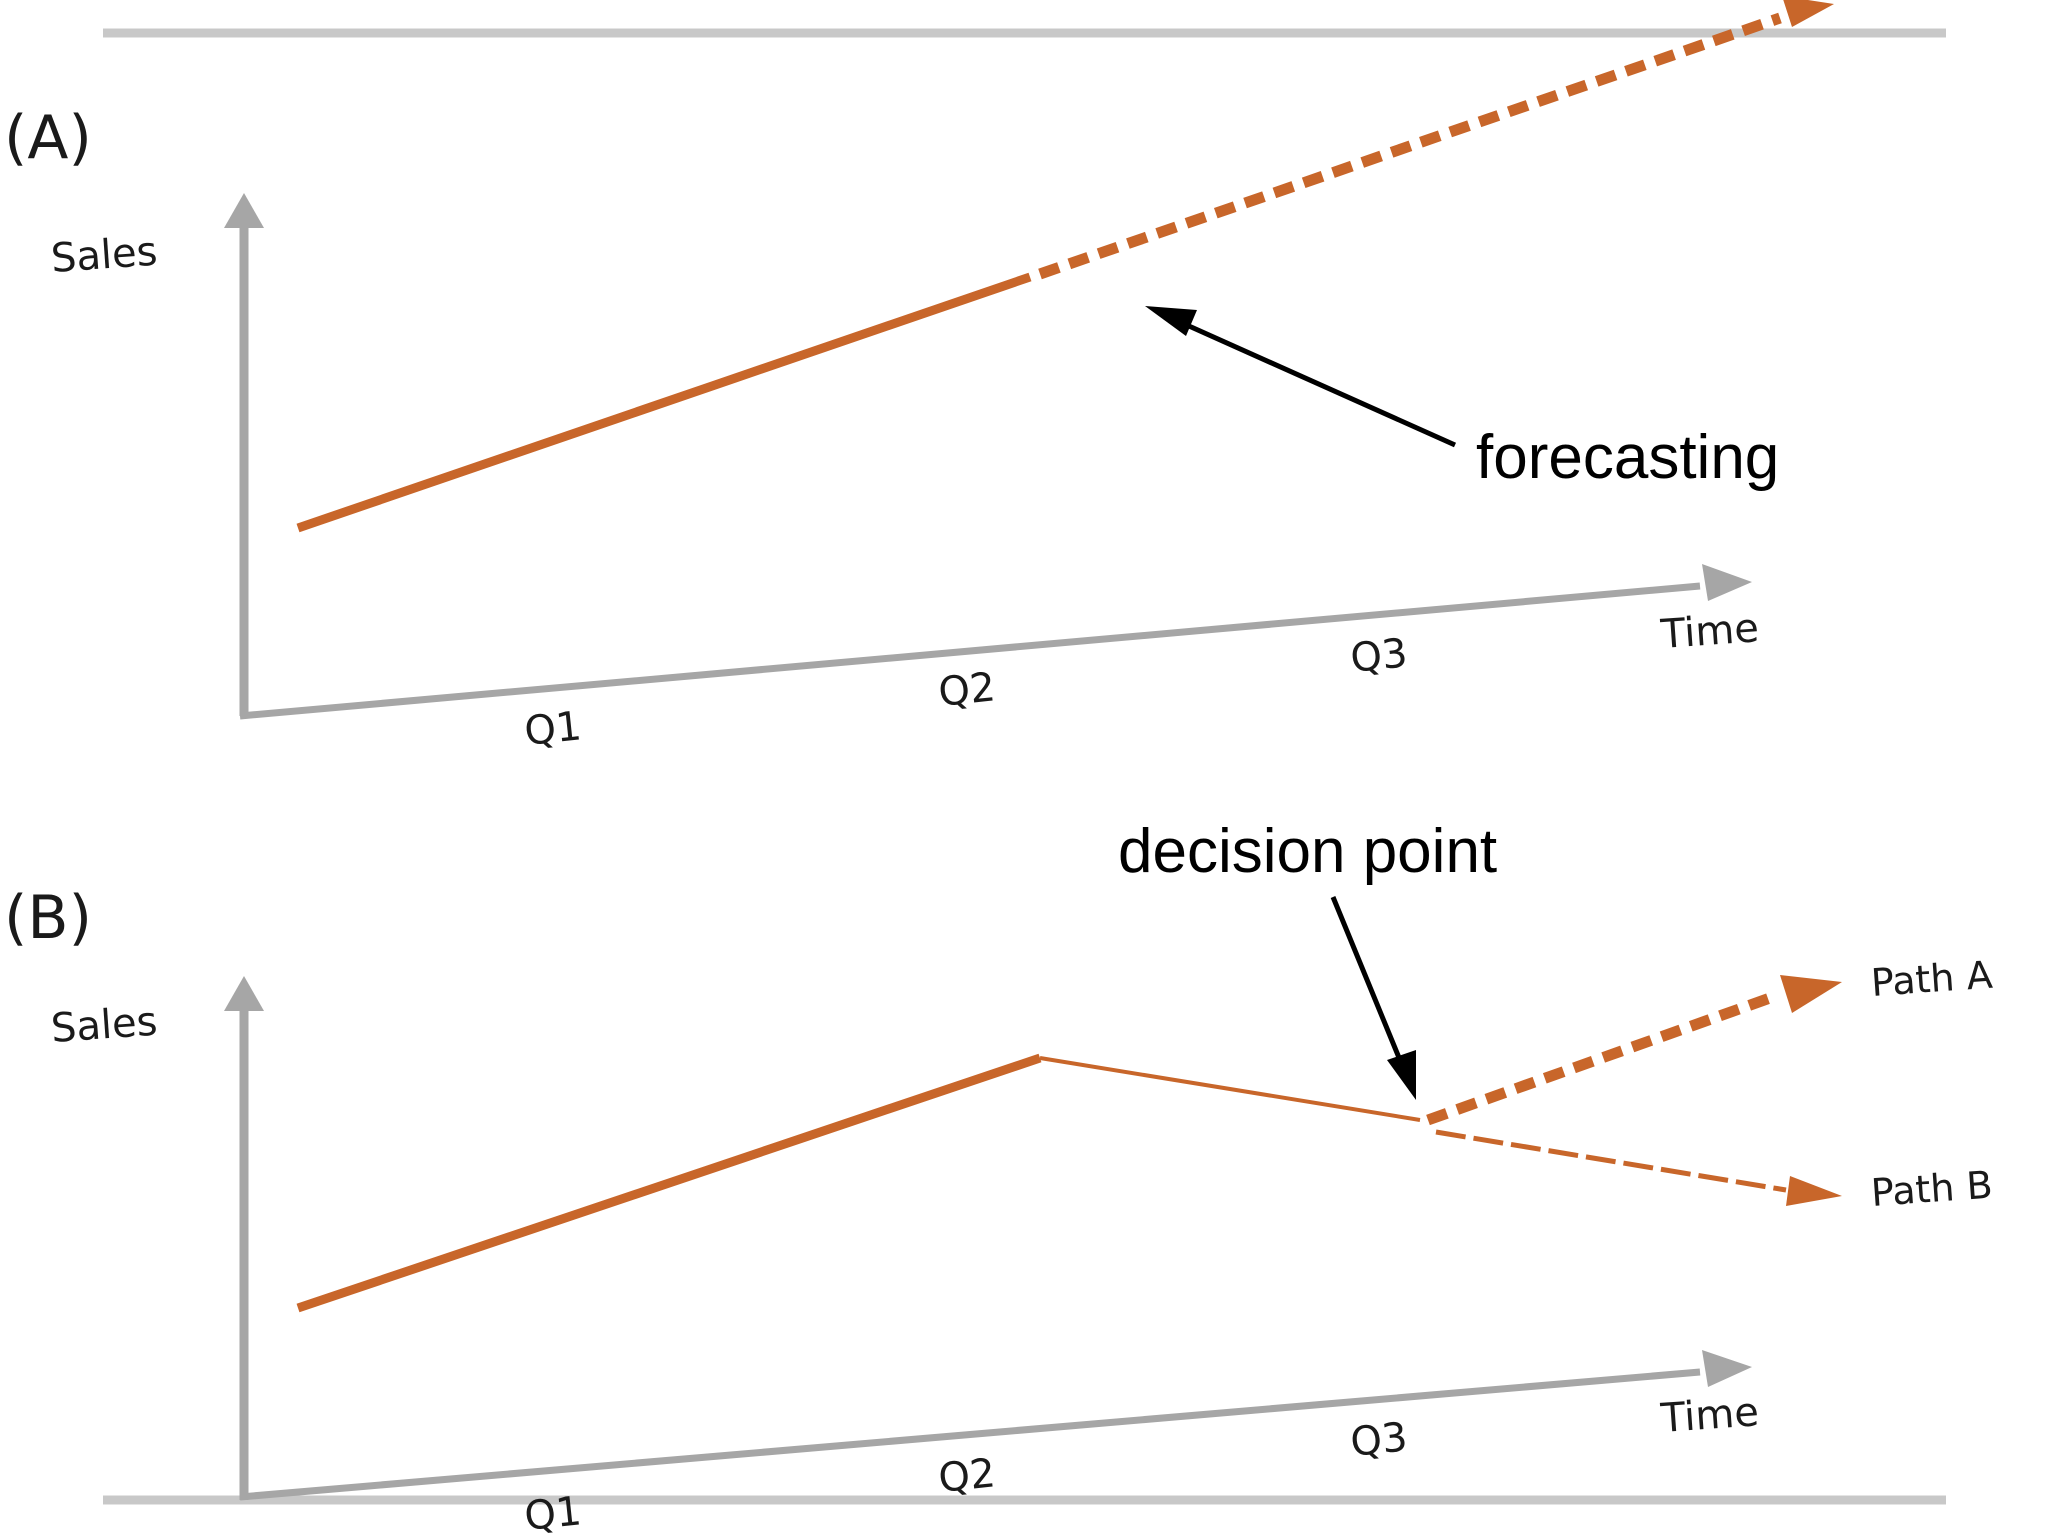 This screenshot has width=2048, height=1536. What do you see at coordinates (664, 402) in the screenshot?
I see `panel-a-actual-trend` at bounding box center [664, 402].